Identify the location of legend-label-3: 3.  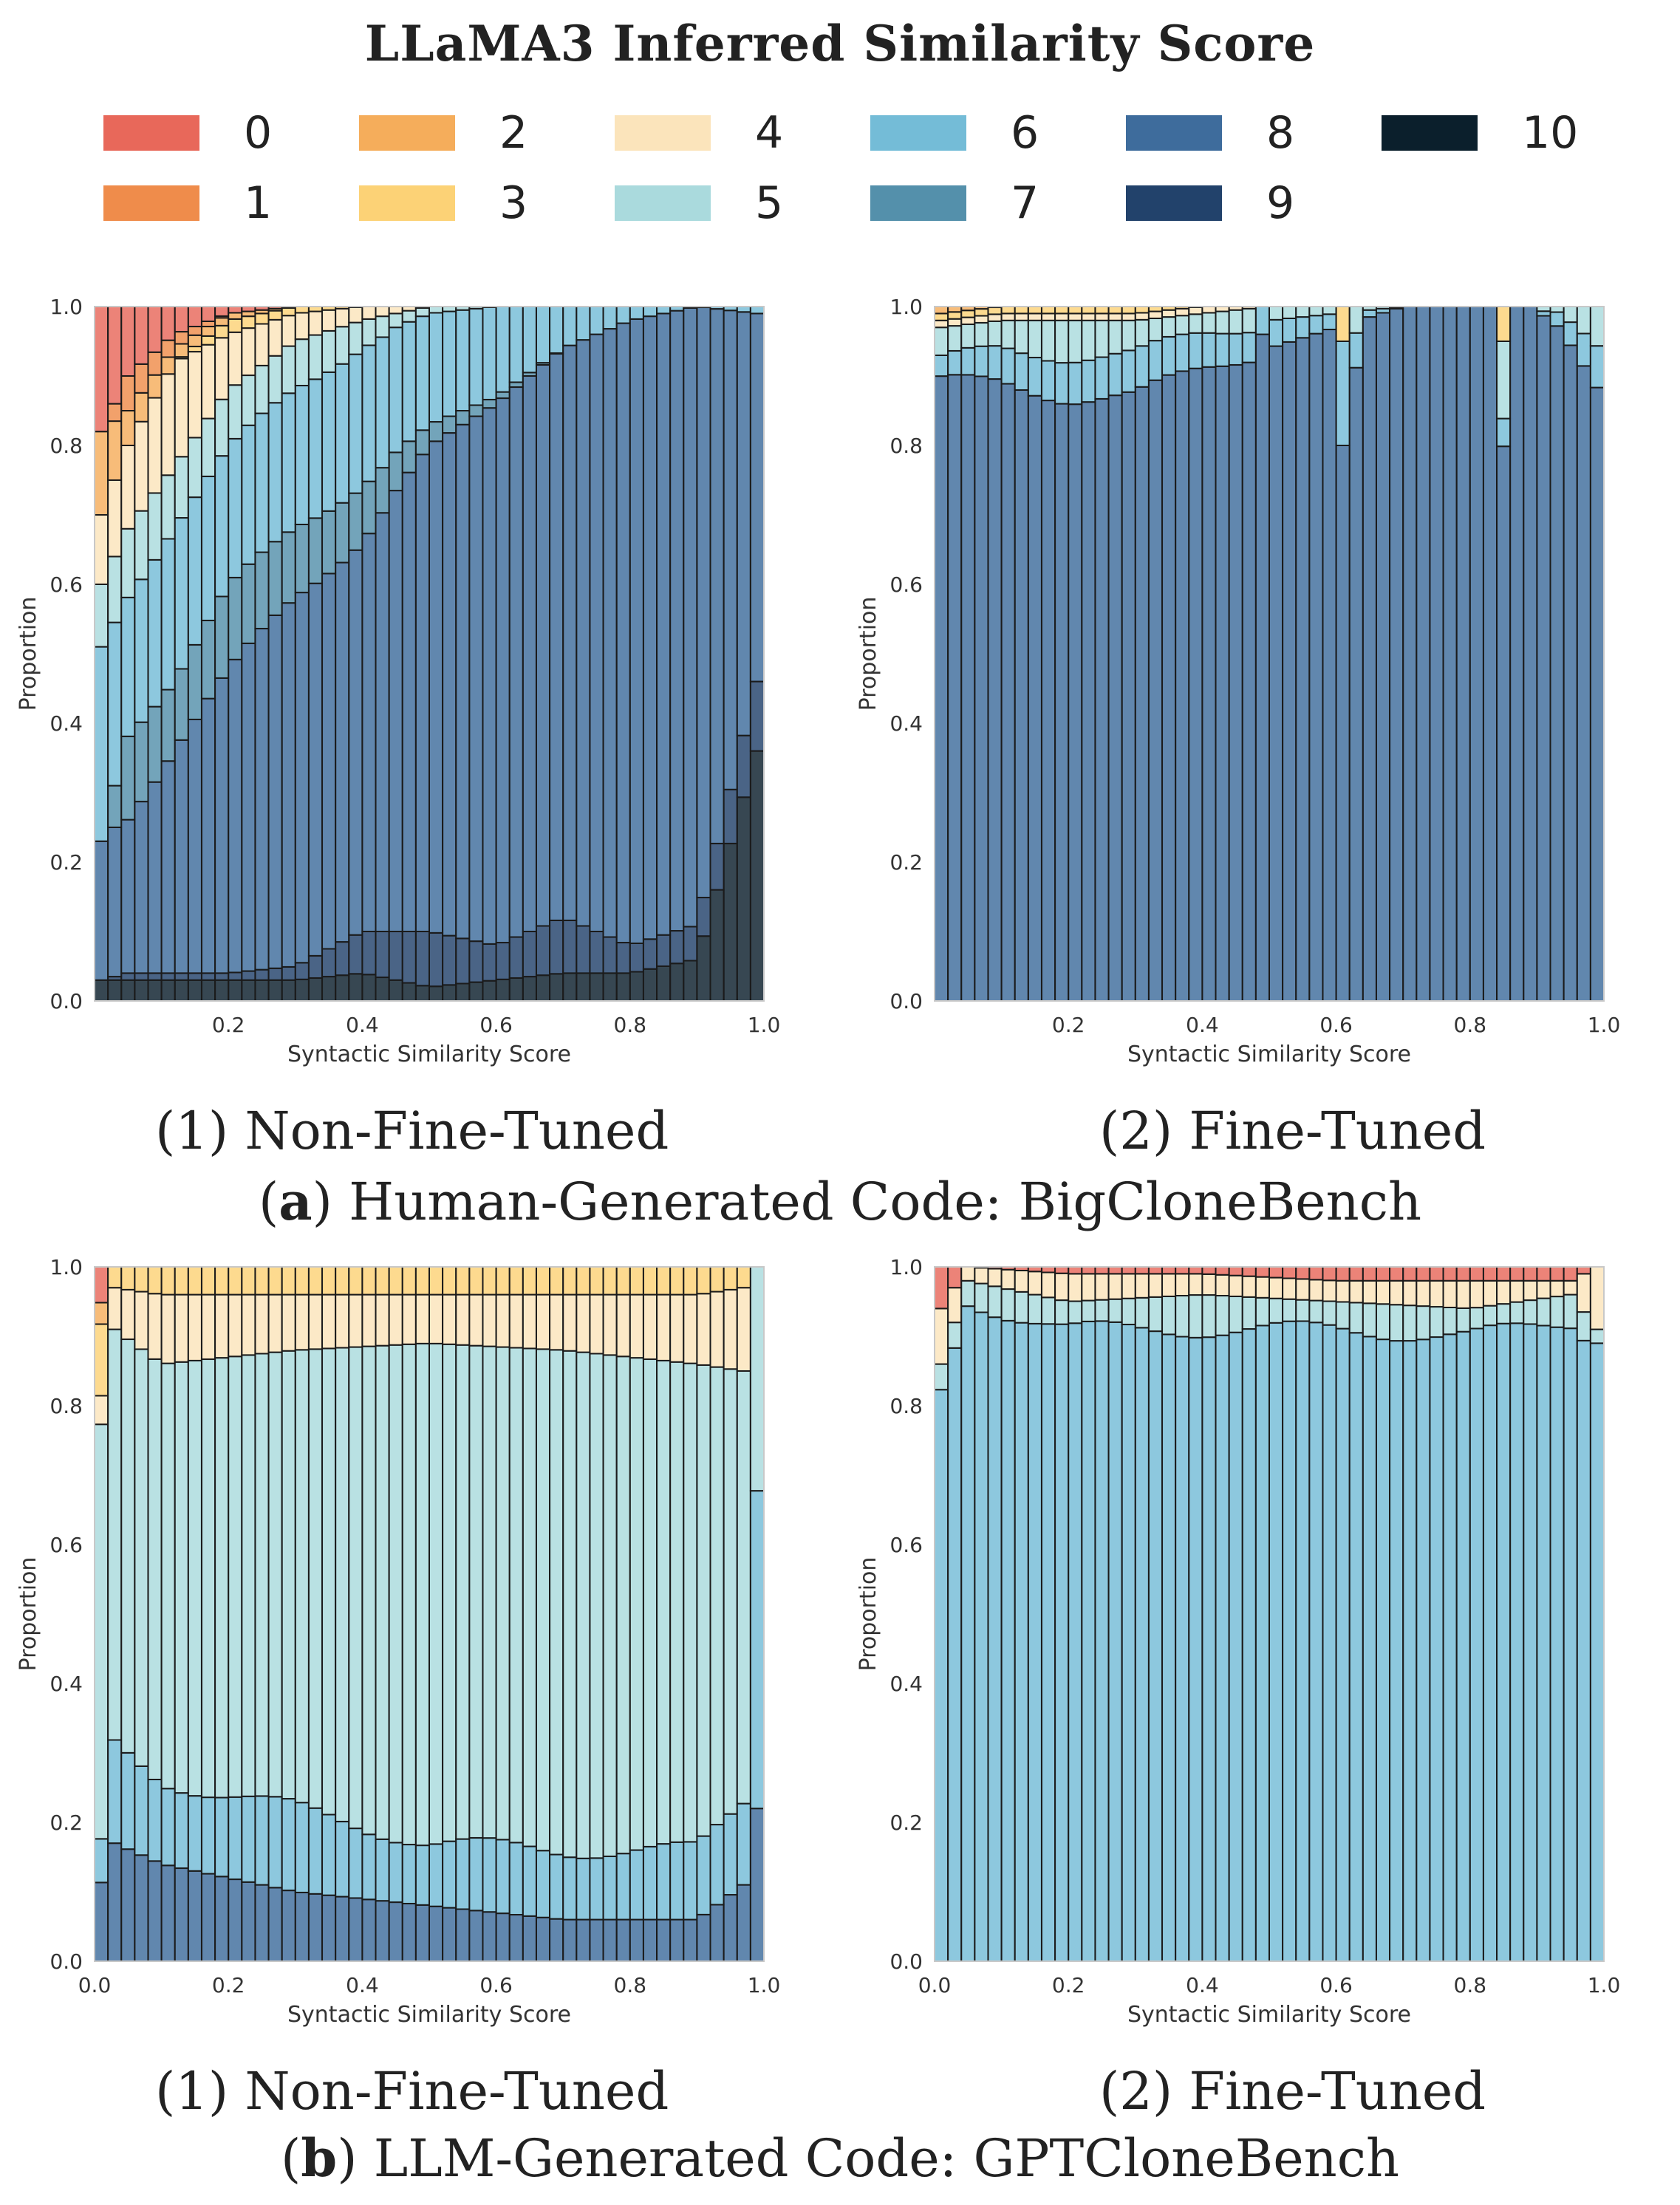
(513, 203).